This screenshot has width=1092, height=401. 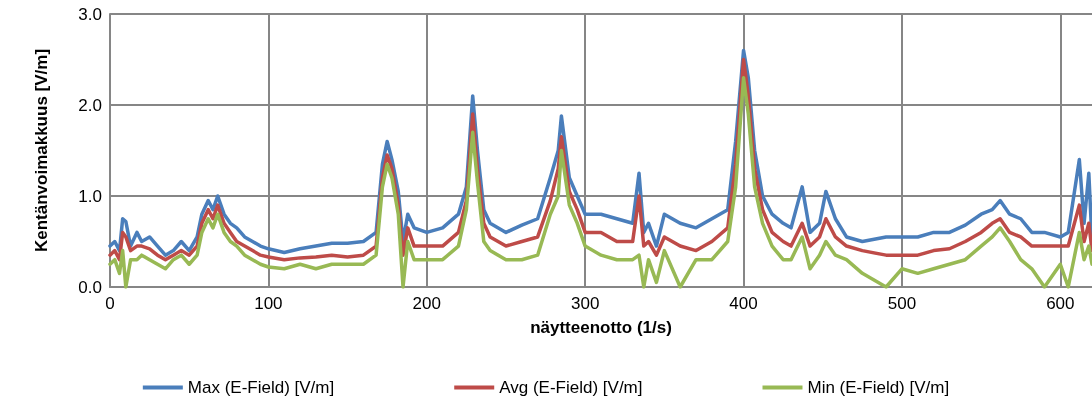 I want to click on x-tick-label: 200, so click(x=426, y=303).